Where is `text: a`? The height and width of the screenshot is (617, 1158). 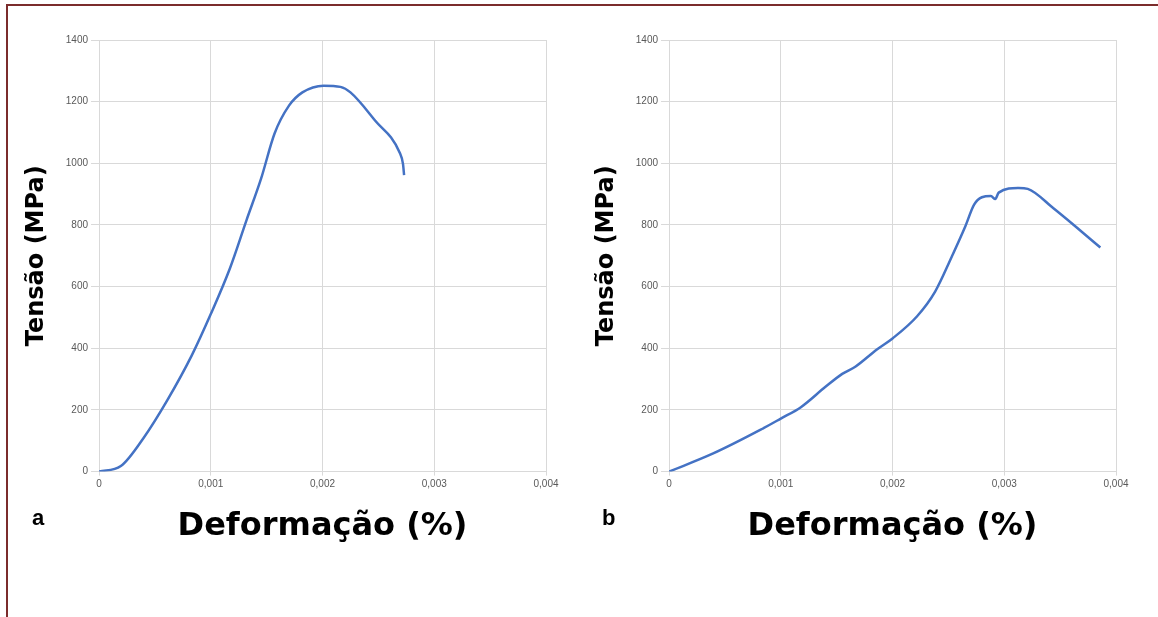
text: a is located at coordinates (38, 518).